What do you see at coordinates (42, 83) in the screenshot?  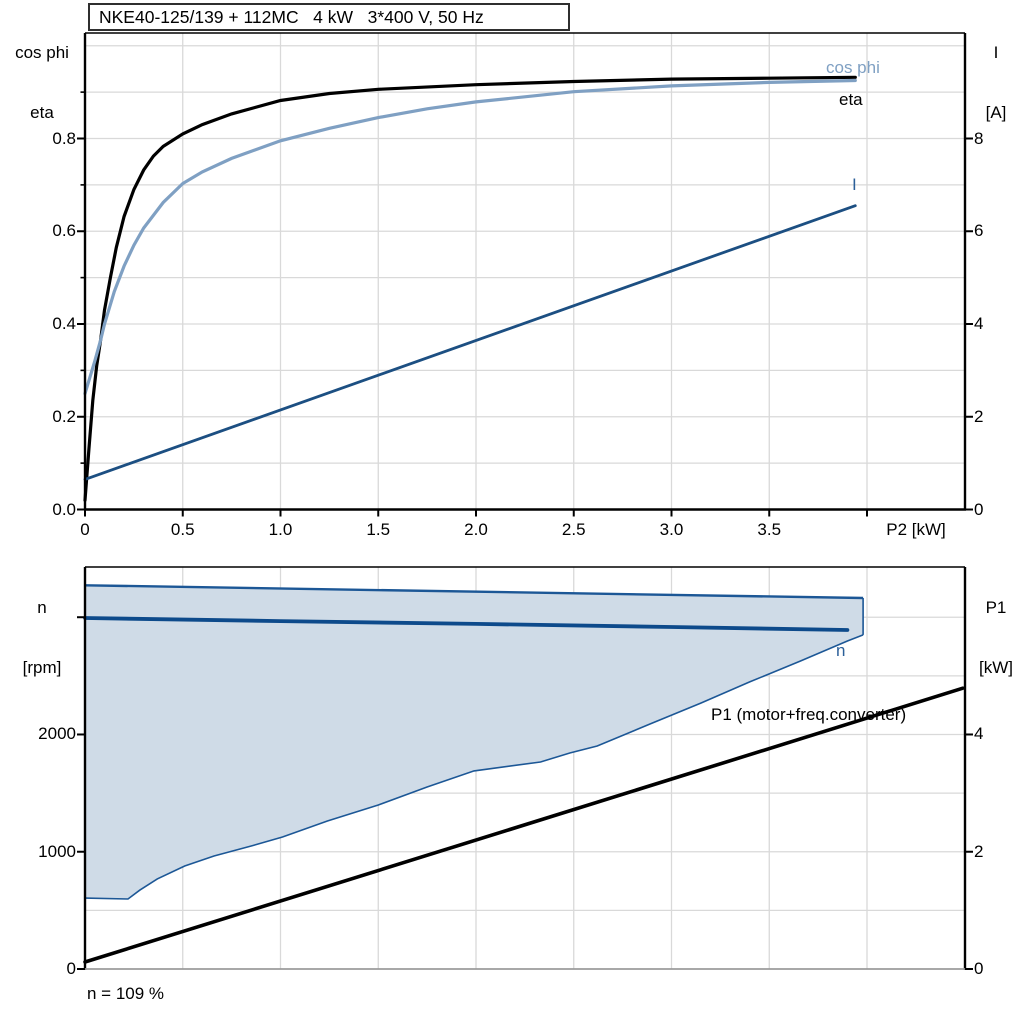 I see `top-left-axis-label: cos phi eta` at bounding box center [42, 83].